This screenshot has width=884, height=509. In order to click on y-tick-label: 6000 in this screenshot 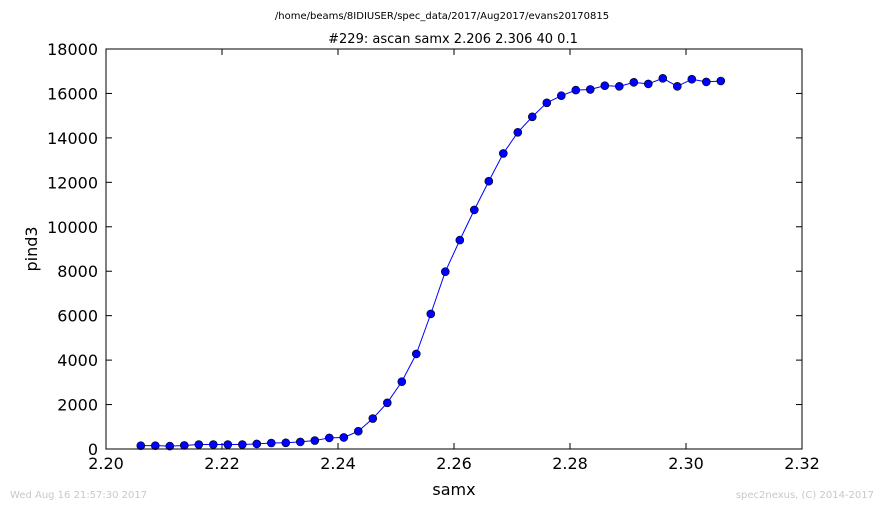, I will do `click(77, 316)`.